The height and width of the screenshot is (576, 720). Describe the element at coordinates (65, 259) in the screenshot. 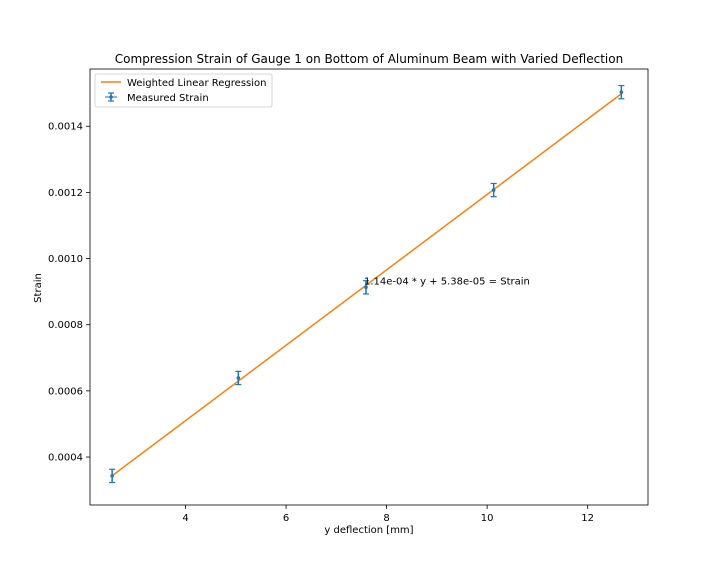

I see `y-tick-label: 0.0010` at that location.